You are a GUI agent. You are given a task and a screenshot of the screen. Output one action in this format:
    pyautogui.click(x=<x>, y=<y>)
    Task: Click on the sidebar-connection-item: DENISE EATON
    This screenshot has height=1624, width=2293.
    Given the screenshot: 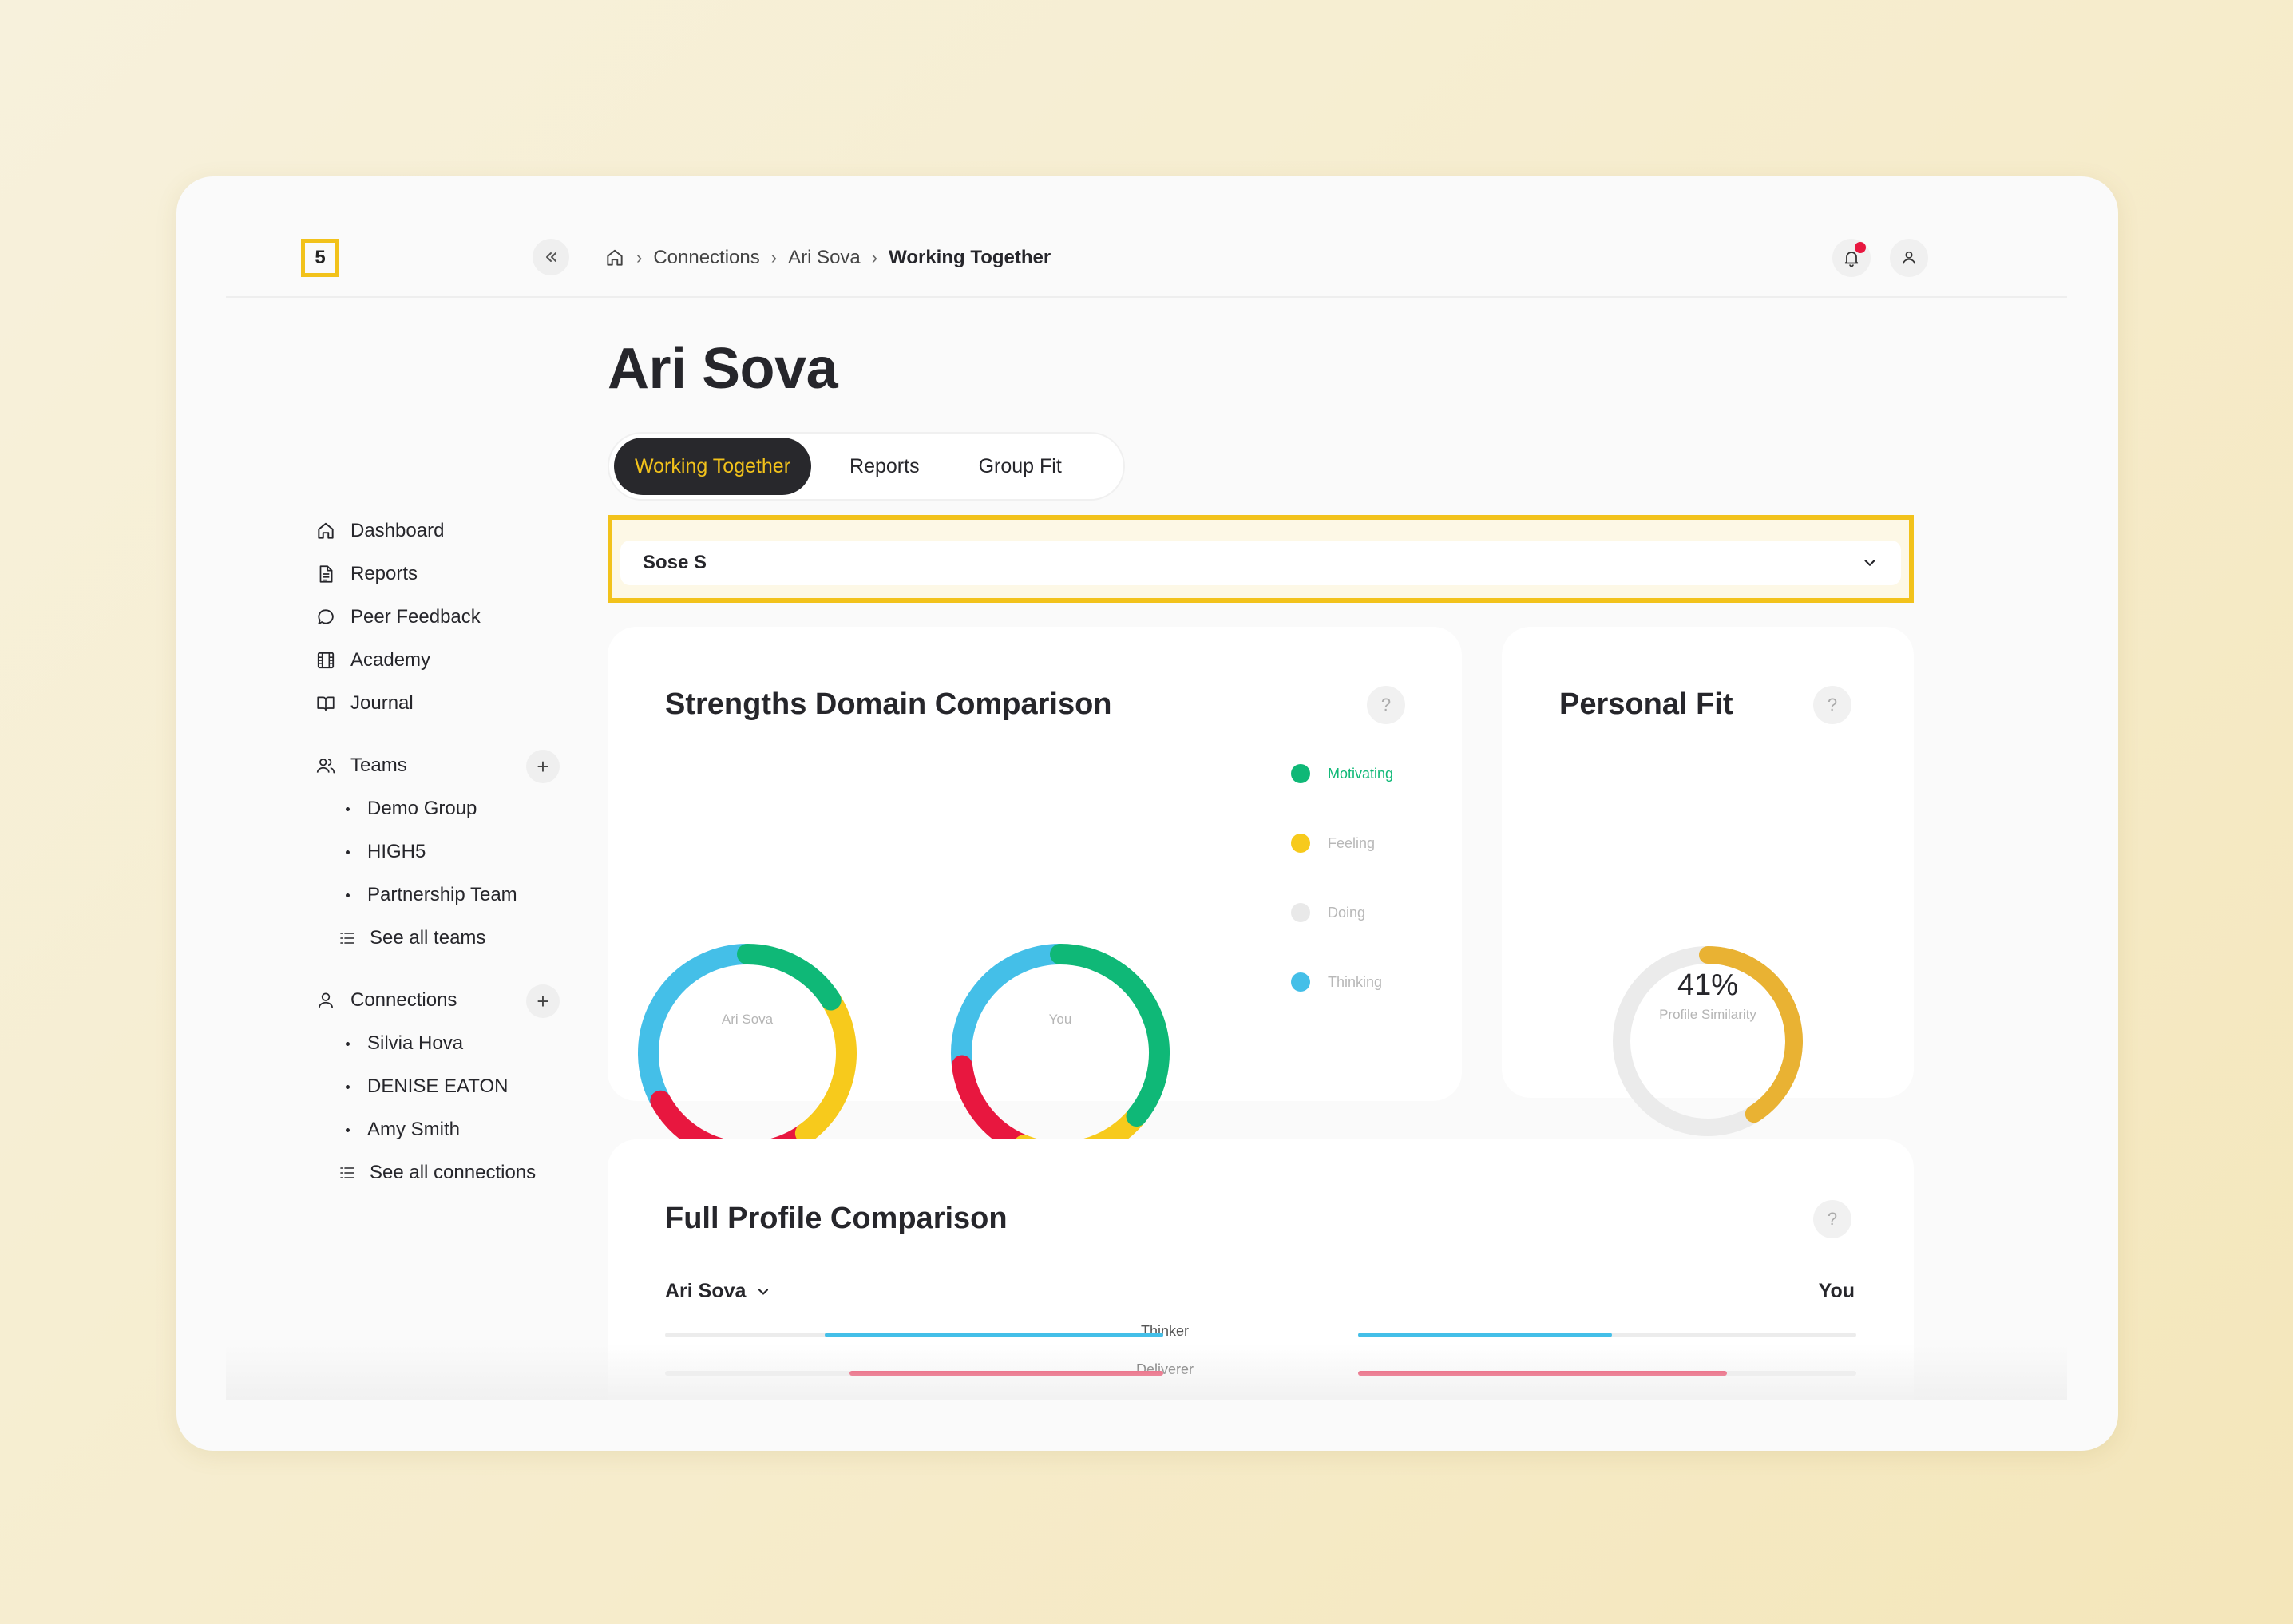 What is the action you would take?
    pyautogui.click(x=426, y=1087)
    